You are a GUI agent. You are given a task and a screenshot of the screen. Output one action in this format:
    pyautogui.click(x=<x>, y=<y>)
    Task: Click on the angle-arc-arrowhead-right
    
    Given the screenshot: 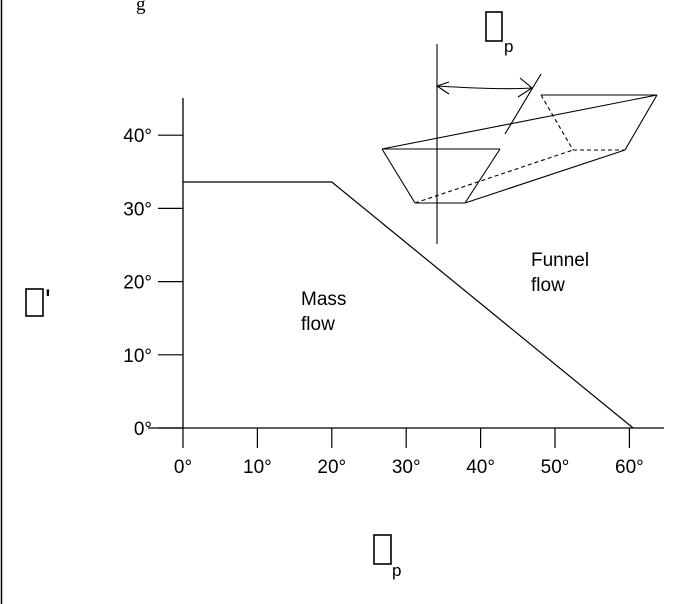 What is the action you would take?
    pyautogui.click(x=525, y=87)
    